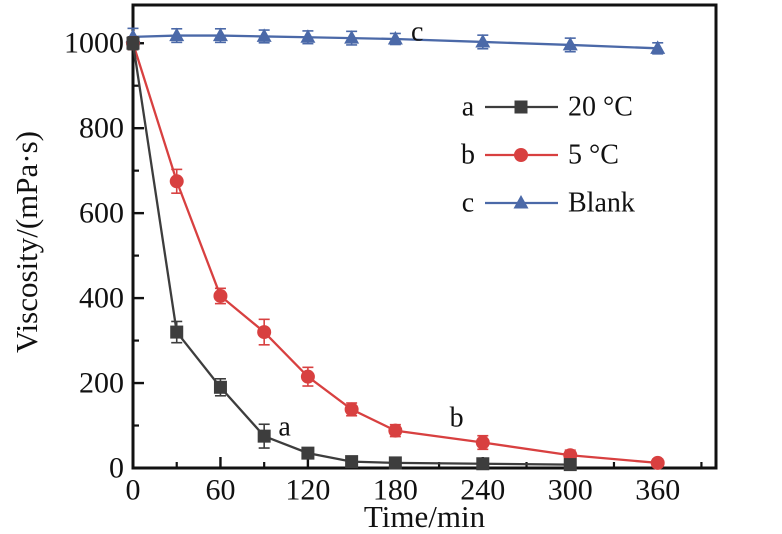 The height and width of the screenshot is (534, 782). I want to click on legend-label: Blank, so click(601, 203).